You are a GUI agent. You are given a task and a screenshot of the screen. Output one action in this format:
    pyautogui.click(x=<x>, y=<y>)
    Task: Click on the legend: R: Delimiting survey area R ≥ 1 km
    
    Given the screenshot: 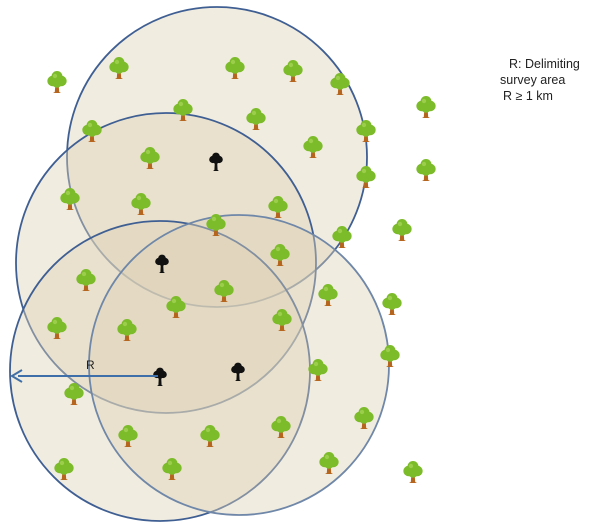 What is the action you would take?
    pyautogui.click(x=548, y=80)
    